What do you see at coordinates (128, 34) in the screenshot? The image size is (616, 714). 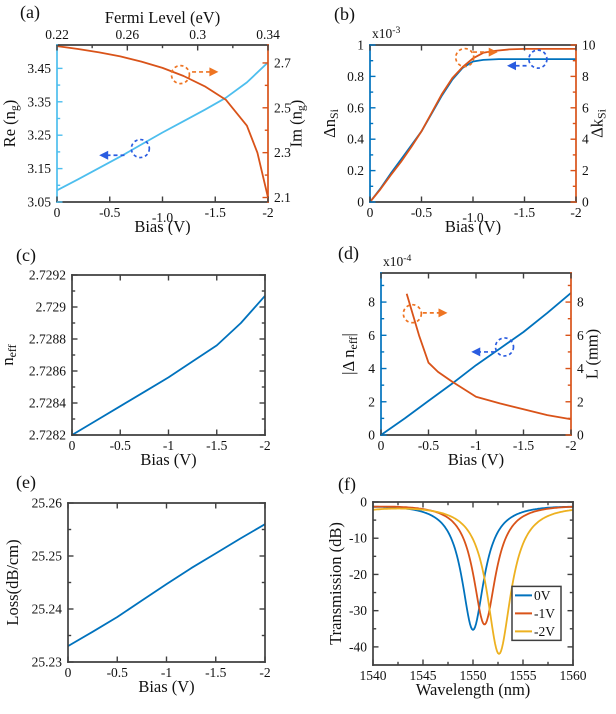 I see `svg-text: 0.26` at bounding box center [128, 34].